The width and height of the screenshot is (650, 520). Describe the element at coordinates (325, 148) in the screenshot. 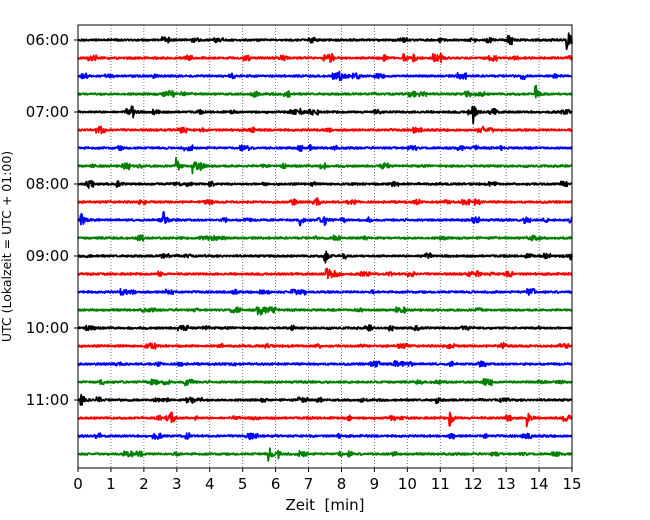

I see `trace-07:30` at that location.